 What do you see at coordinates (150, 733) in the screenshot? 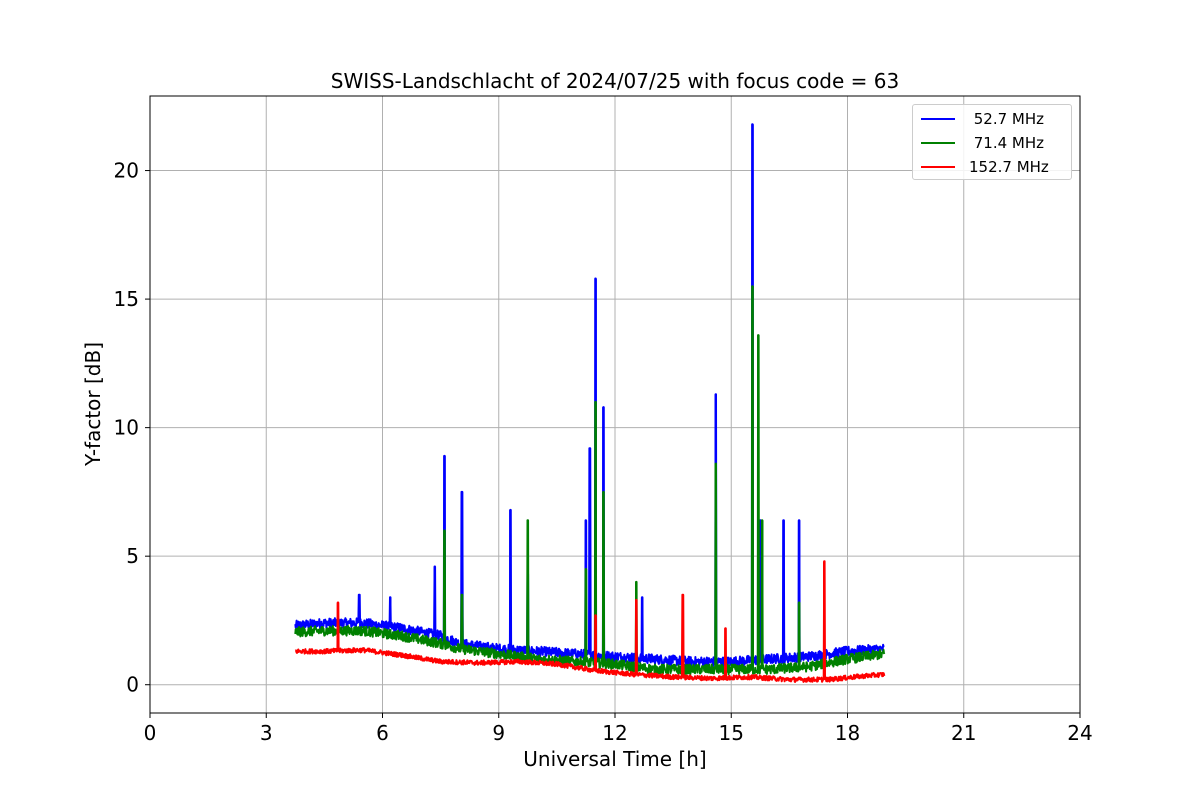
I see `x-tick-label: 0` at bounding box center [150, 733].